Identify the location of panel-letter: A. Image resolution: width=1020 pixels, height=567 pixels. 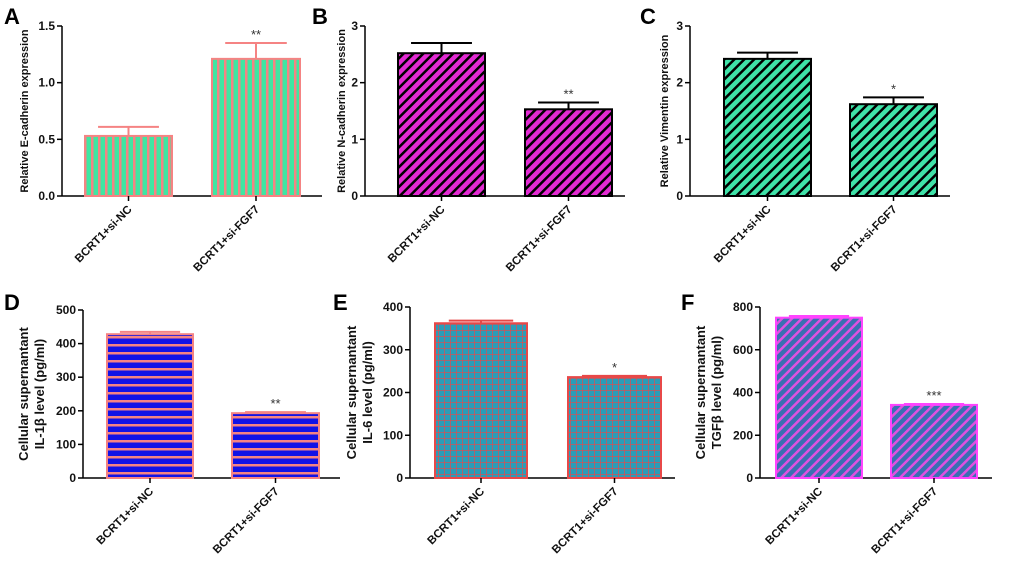
(12, 16).